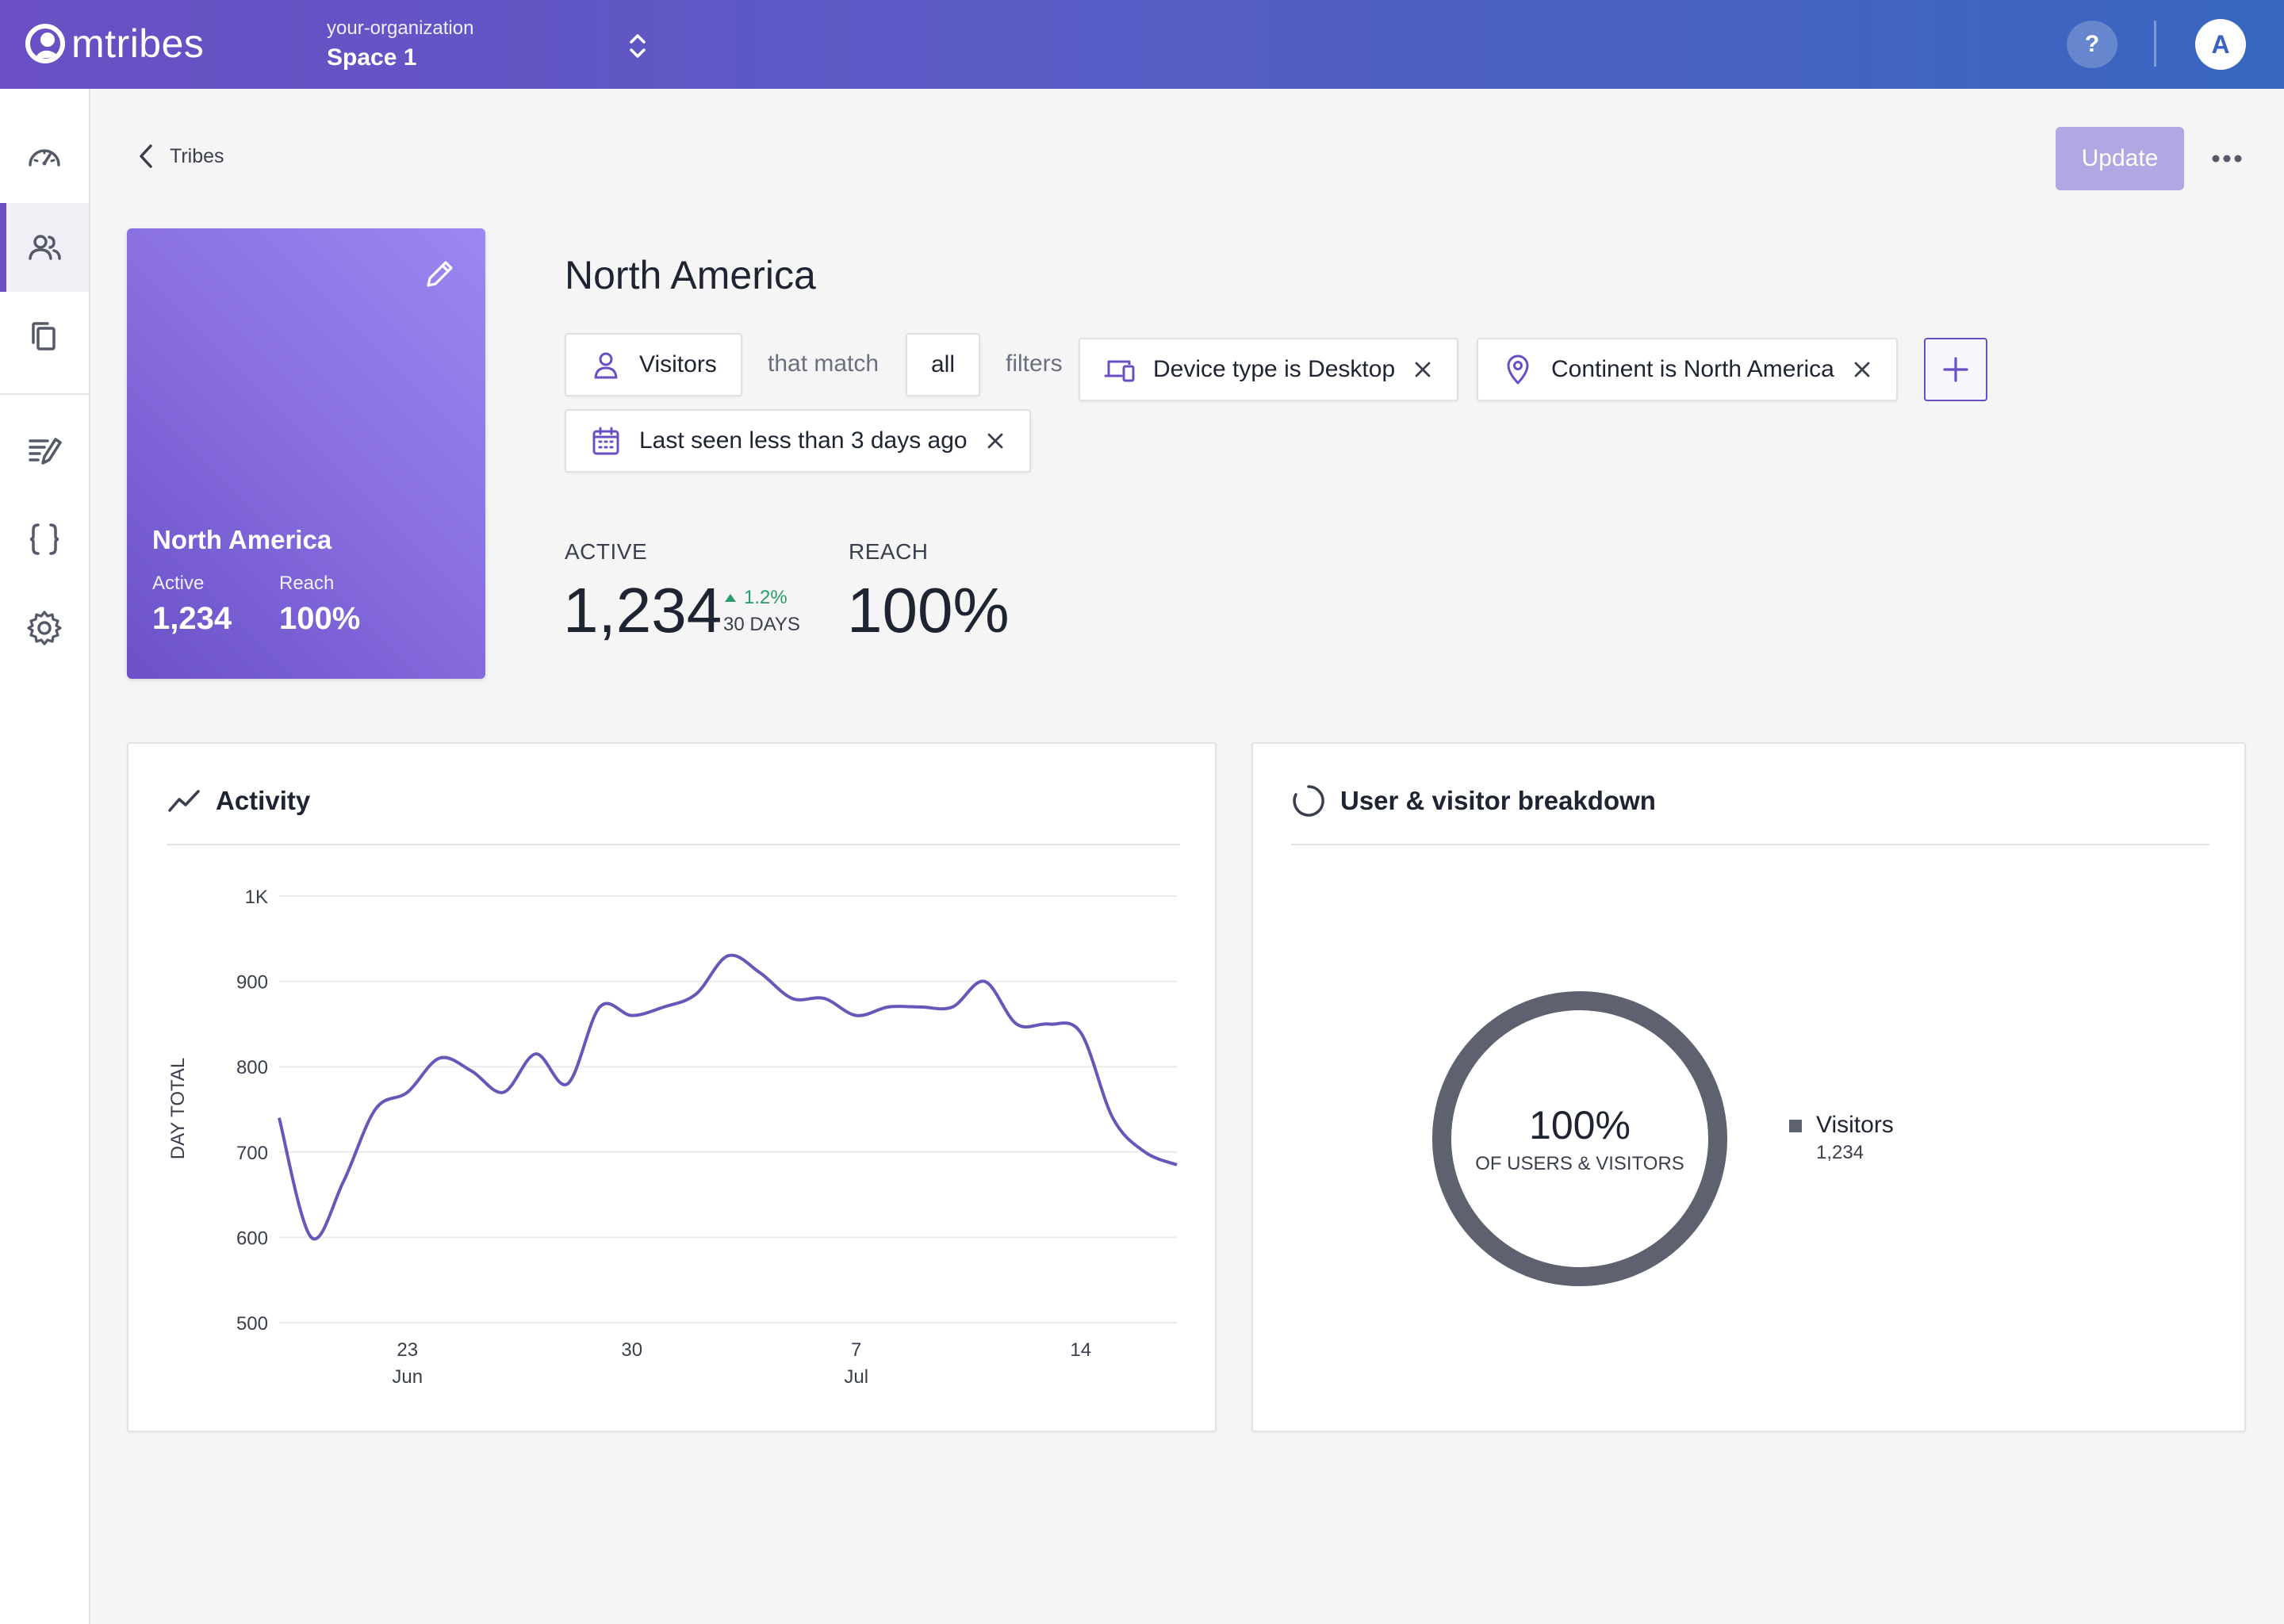  I want to click on active-stat-delta-period: 30 DAYS, so click(761, 624).